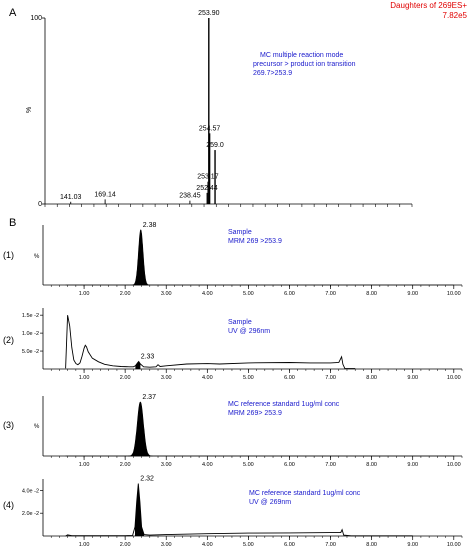 The height and width of the screenshot is (548, 474). Describe the element at coordinates (36, 18) in the screenshot. I see `spectrum-ytick-100: 100` at that location.